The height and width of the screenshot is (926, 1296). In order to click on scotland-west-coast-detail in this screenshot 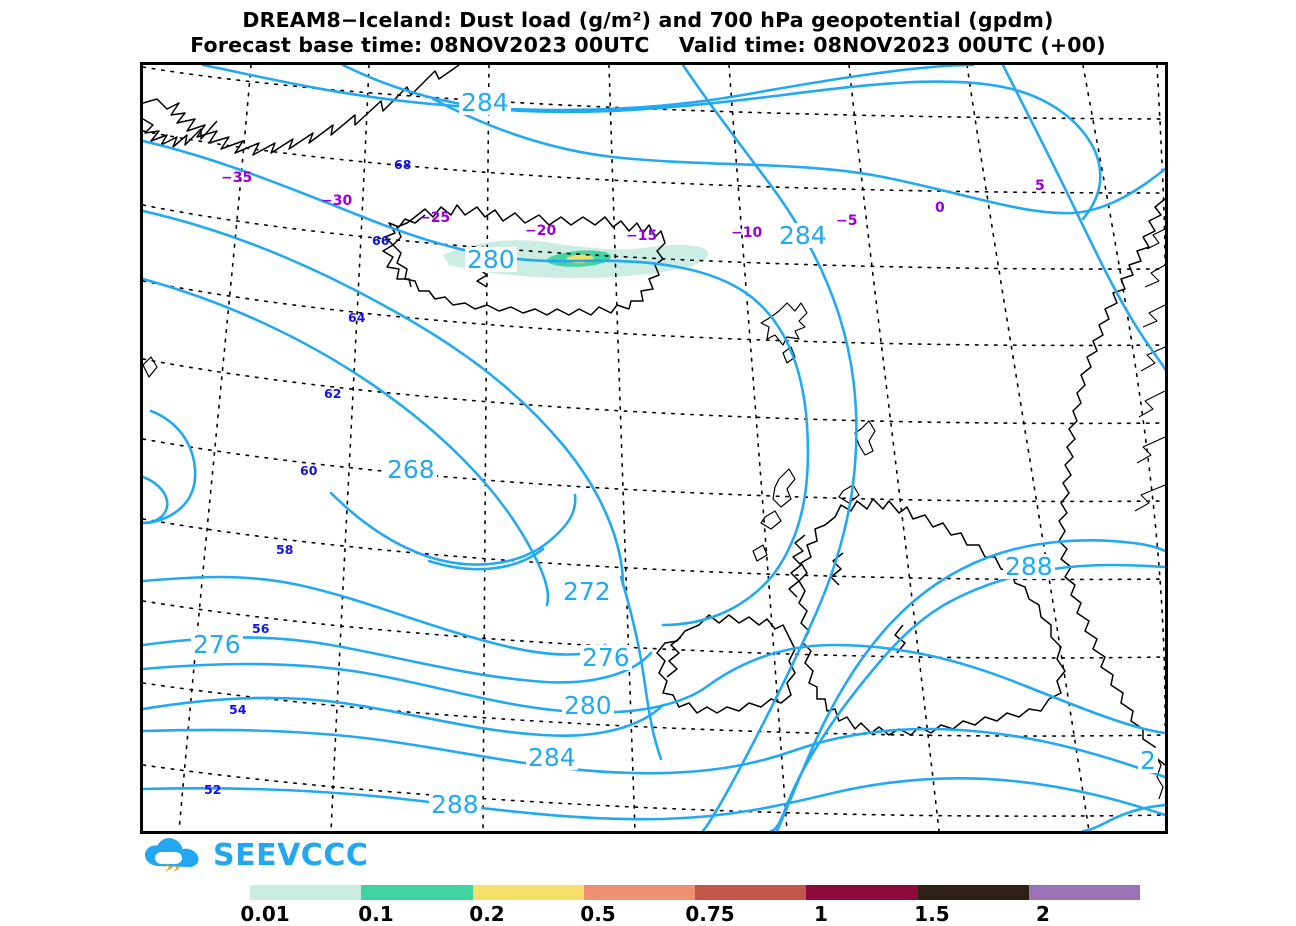, I will do `click(797, 566)`.